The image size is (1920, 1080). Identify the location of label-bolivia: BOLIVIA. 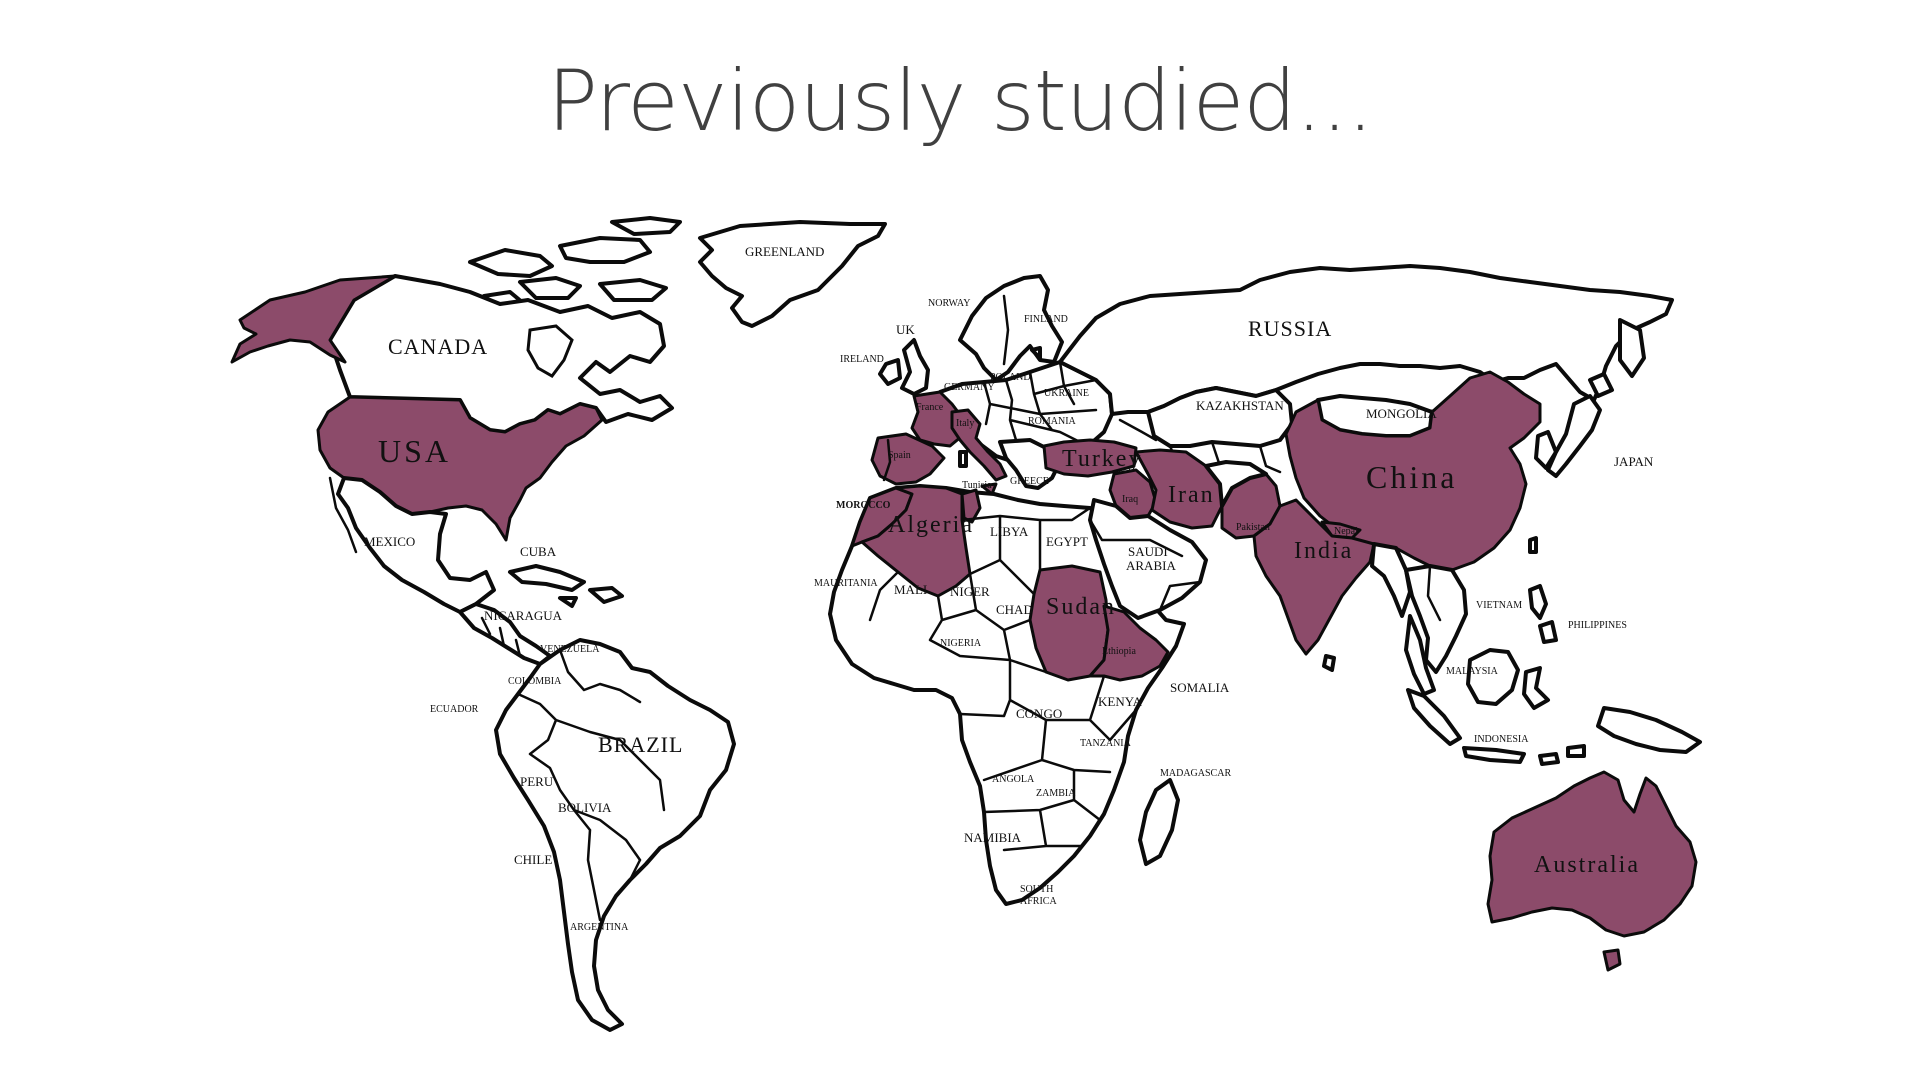
(585, 807).